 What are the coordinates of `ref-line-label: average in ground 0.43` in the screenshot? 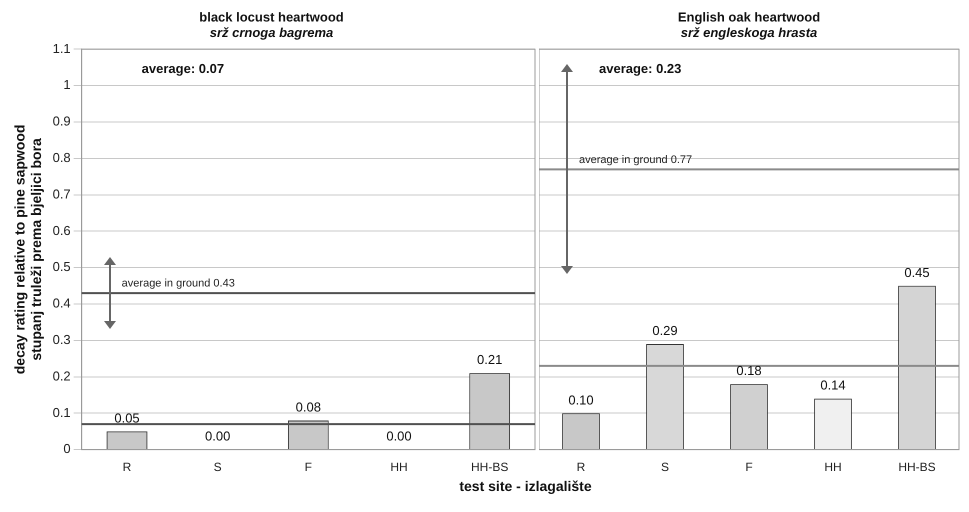 It's located at (178, 284).